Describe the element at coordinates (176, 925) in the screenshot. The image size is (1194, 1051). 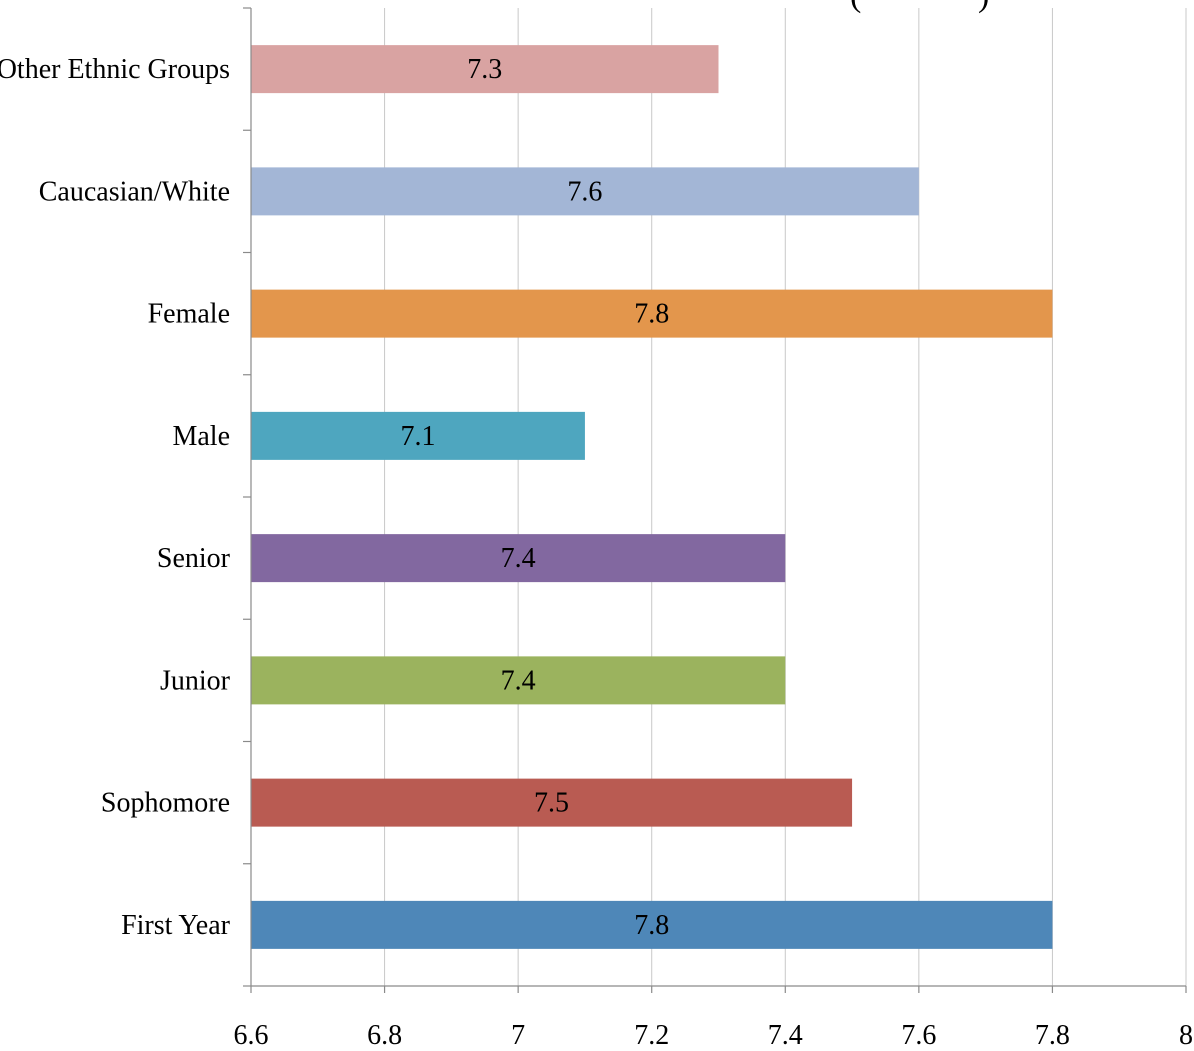
I see `category-label: First Year` at that location.